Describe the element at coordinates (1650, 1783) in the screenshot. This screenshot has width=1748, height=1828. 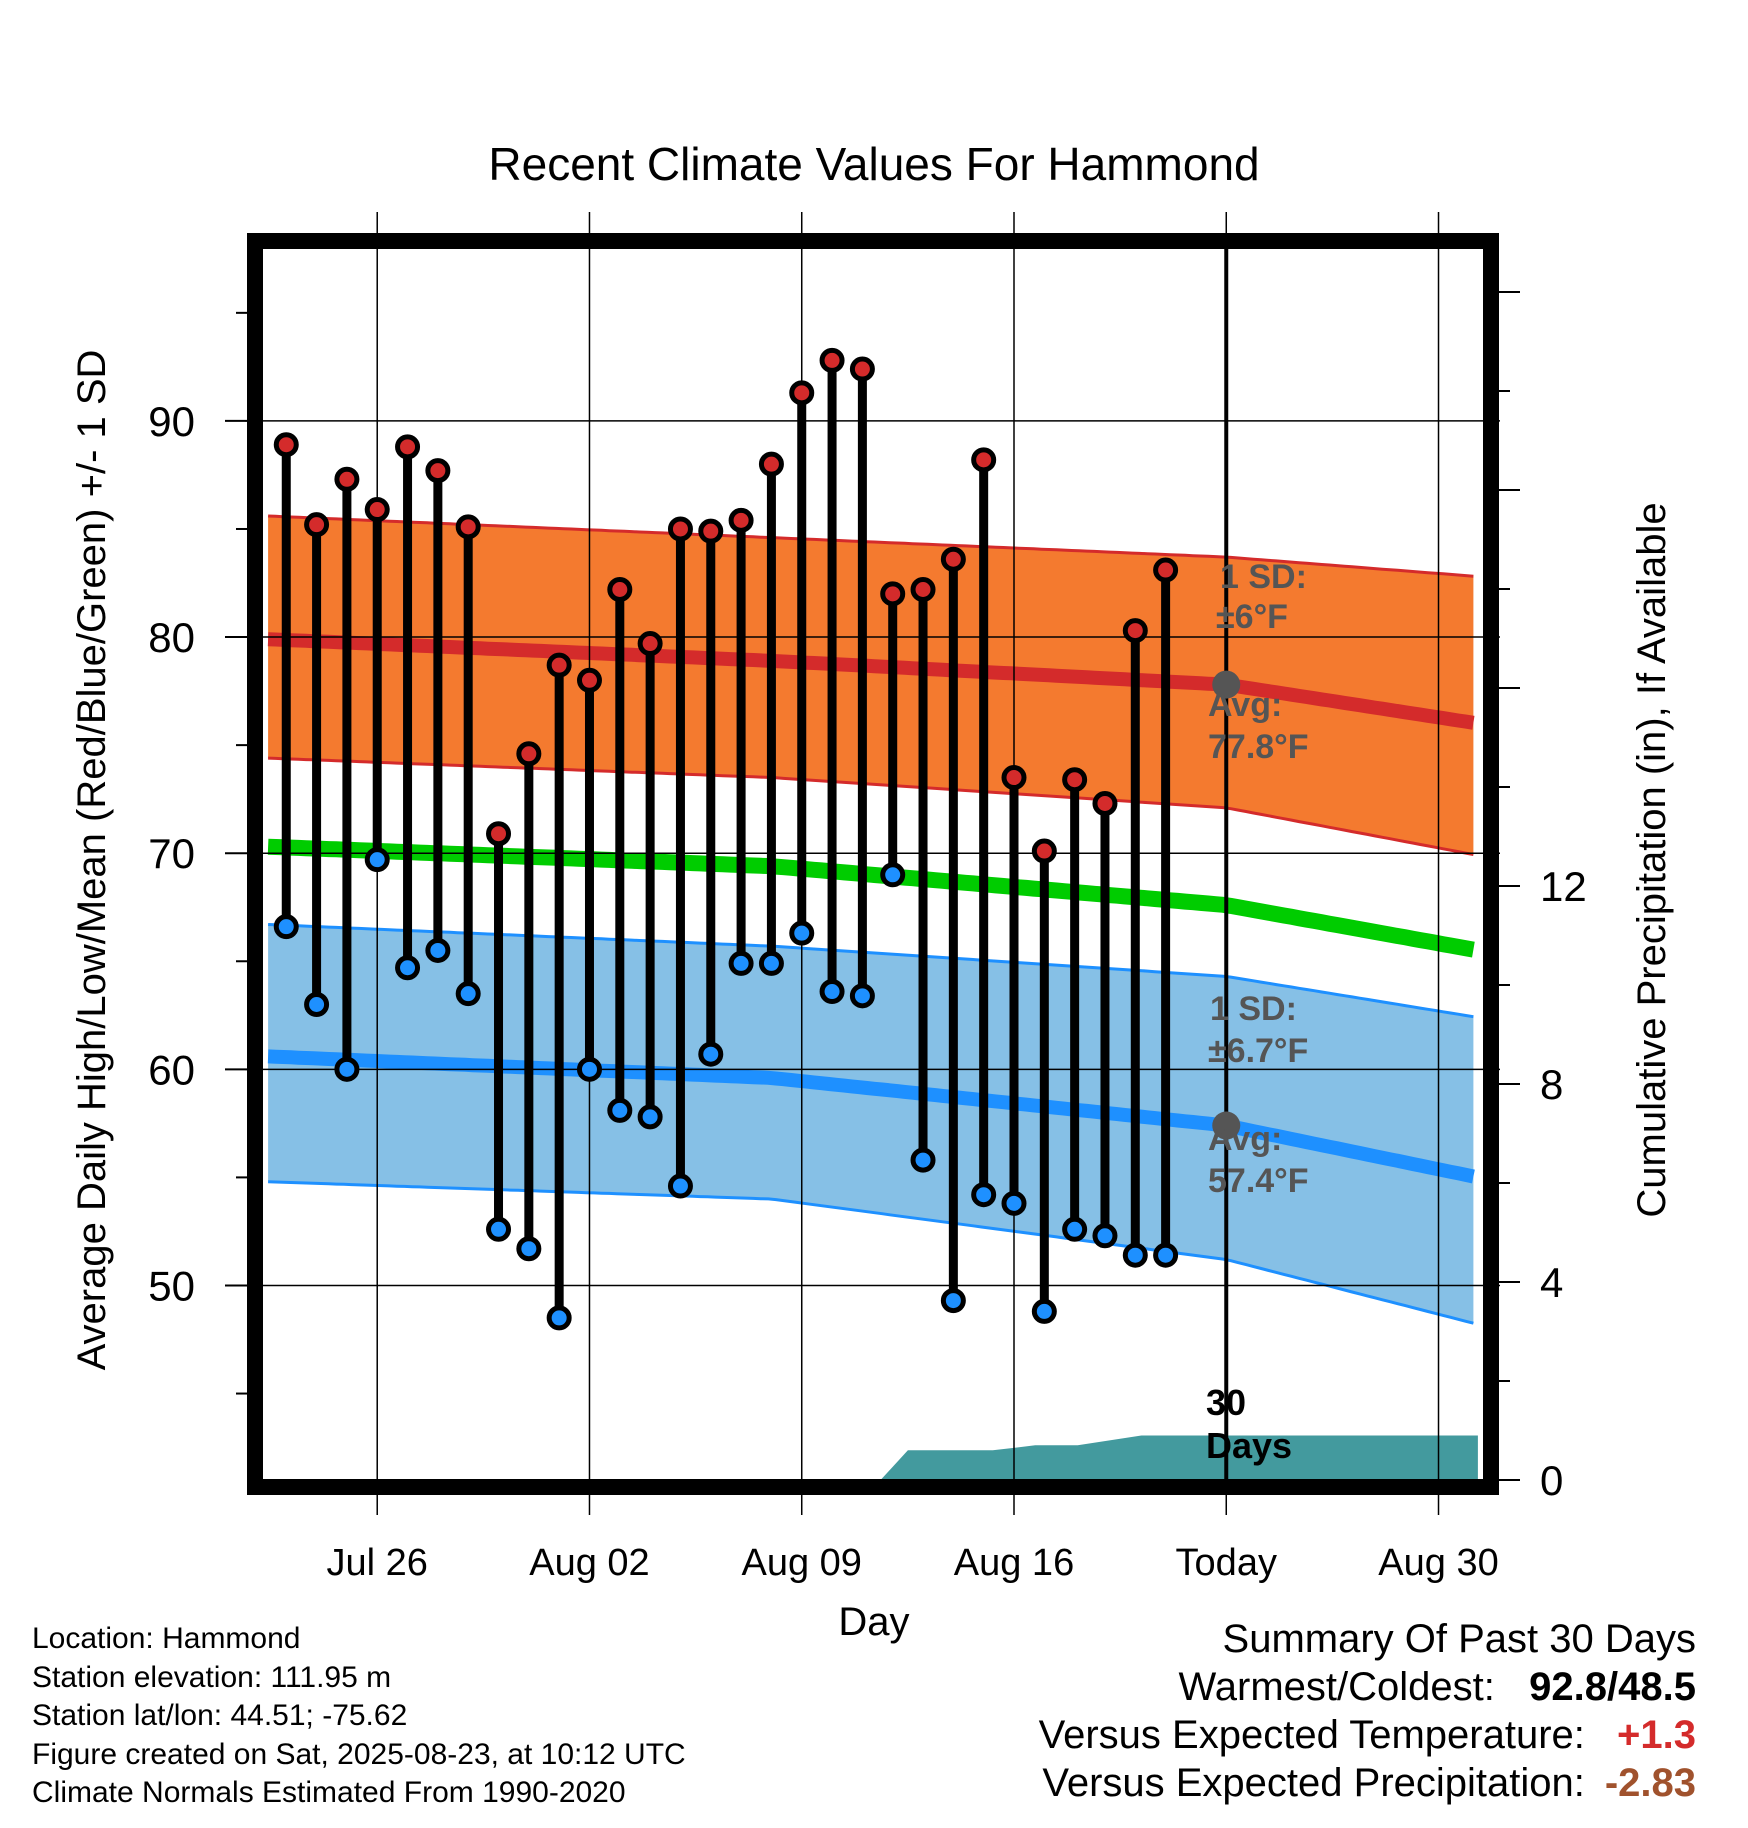
I see `precip-value: -2.83` at that location.